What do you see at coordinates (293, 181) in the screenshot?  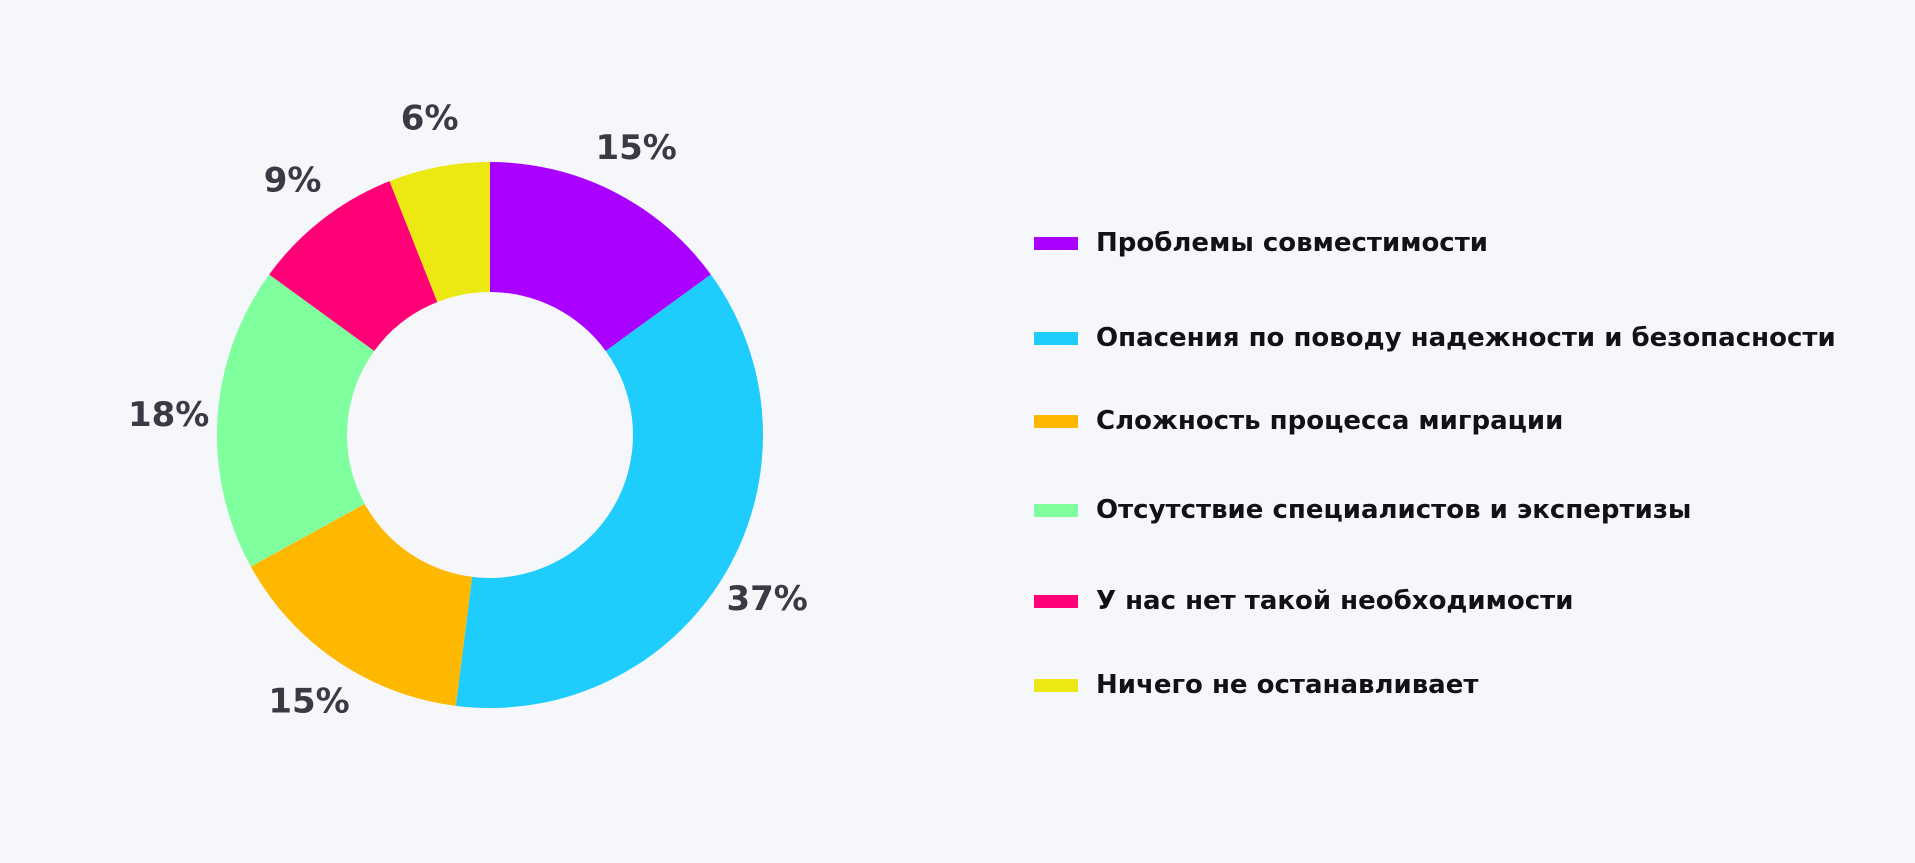 I see `slice-value-label-5: 9%` at bounding box center [293, 181].